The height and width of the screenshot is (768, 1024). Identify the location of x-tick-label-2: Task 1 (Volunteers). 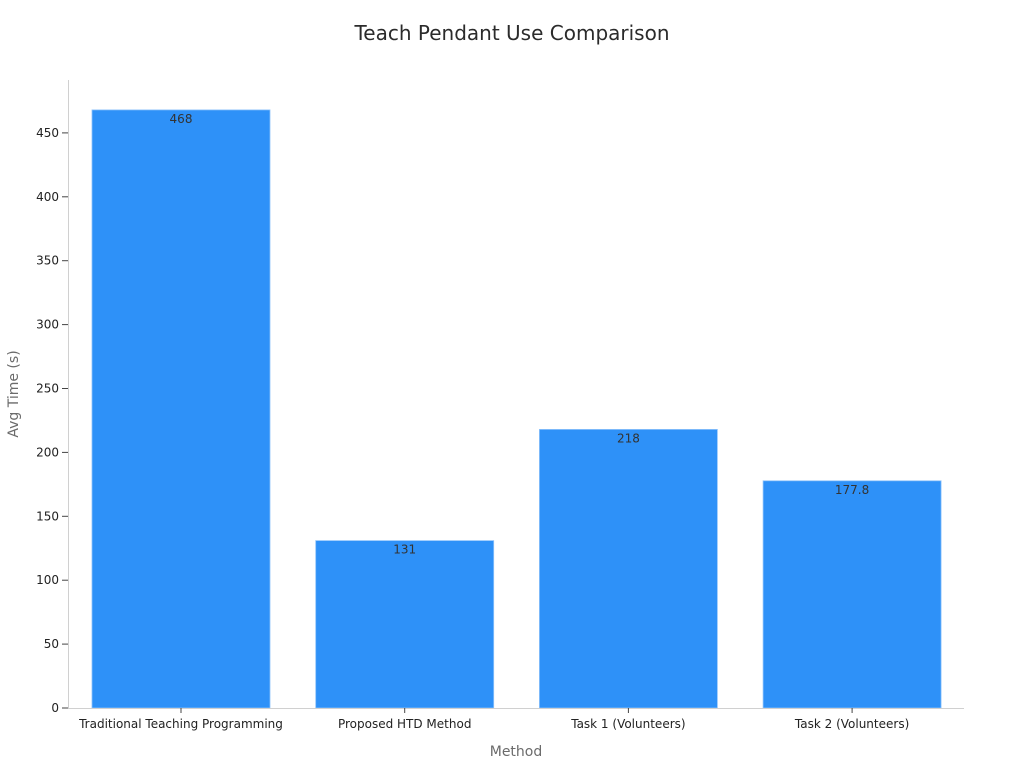
(627, 724).